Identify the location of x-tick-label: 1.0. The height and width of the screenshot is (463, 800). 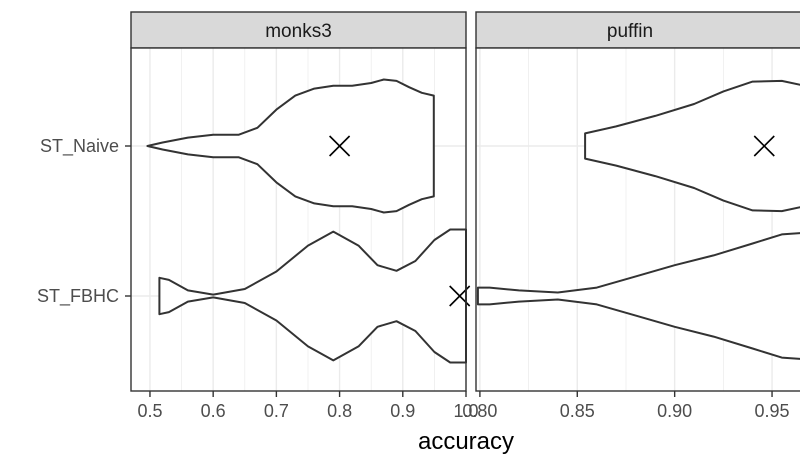
(465, 411).